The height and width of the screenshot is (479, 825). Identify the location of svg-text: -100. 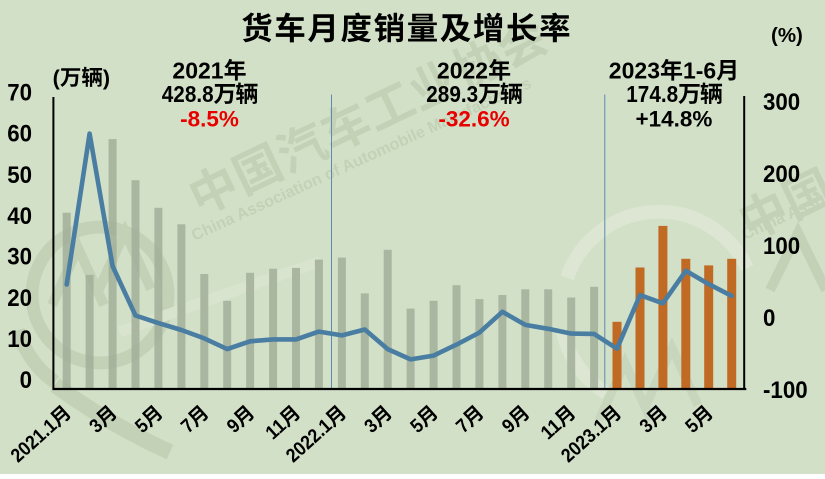
(785, 390).